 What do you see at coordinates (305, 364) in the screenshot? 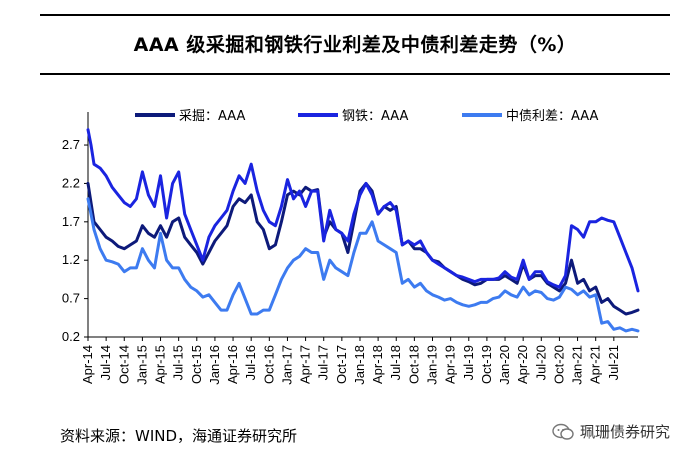
I see `x-tick-label: Apr-17` at bounding box center [305, 364].